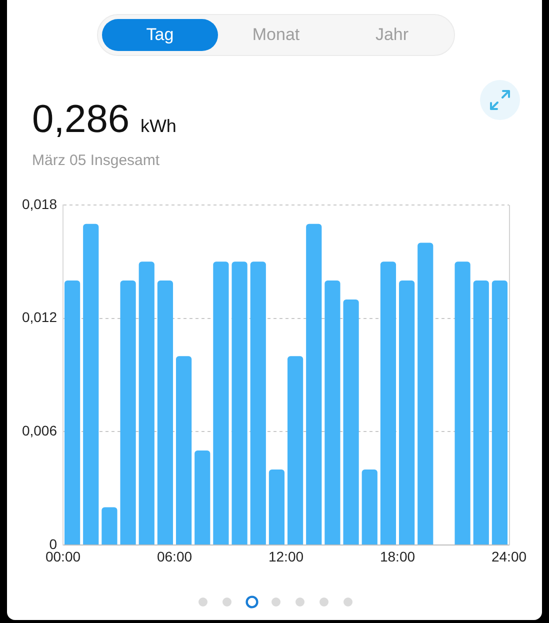 Image resolution: width=549 pixels, height=623 pixels. Describe the element at coordinates (286, 556) in the screenshot. I see `x-tick-label: 12:00` at that location.